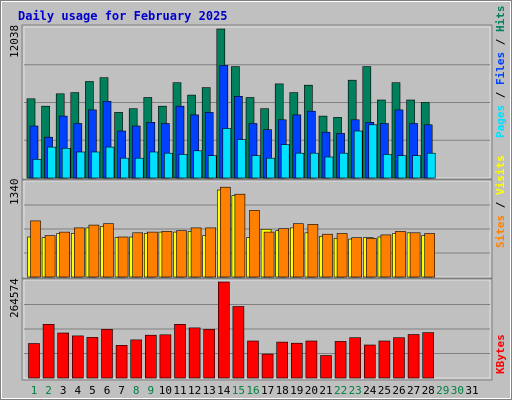 The image size is (512, 400). Describe the element at coordinates (500, 94) in the screenshot. I see `legend-sep-1: /` at that location.